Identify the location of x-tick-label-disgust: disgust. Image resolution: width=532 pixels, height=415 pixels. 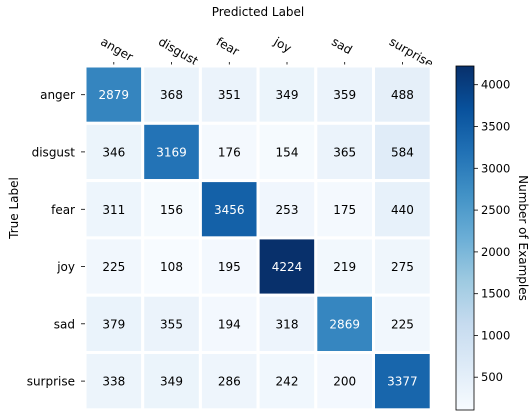
(178, 51).